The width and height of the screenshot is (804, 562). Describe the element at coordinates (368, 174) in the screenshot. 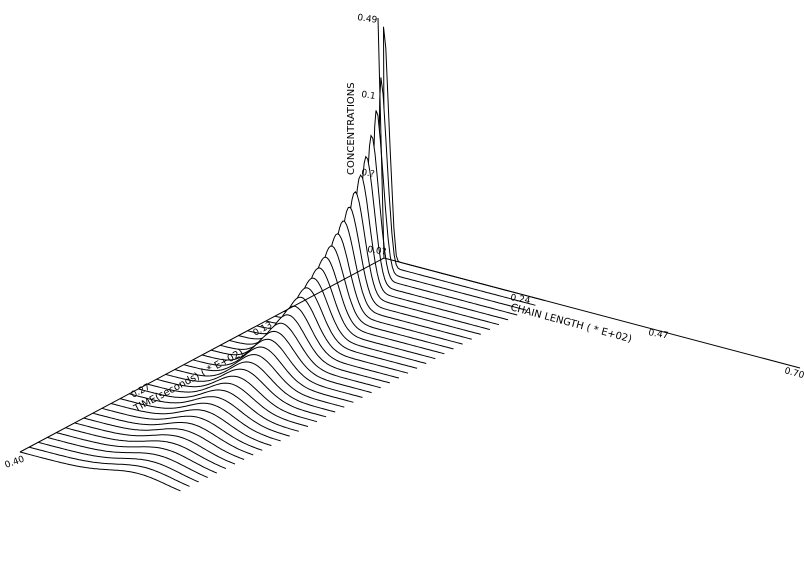

I see `z-tick-label: 0.?` at that location.